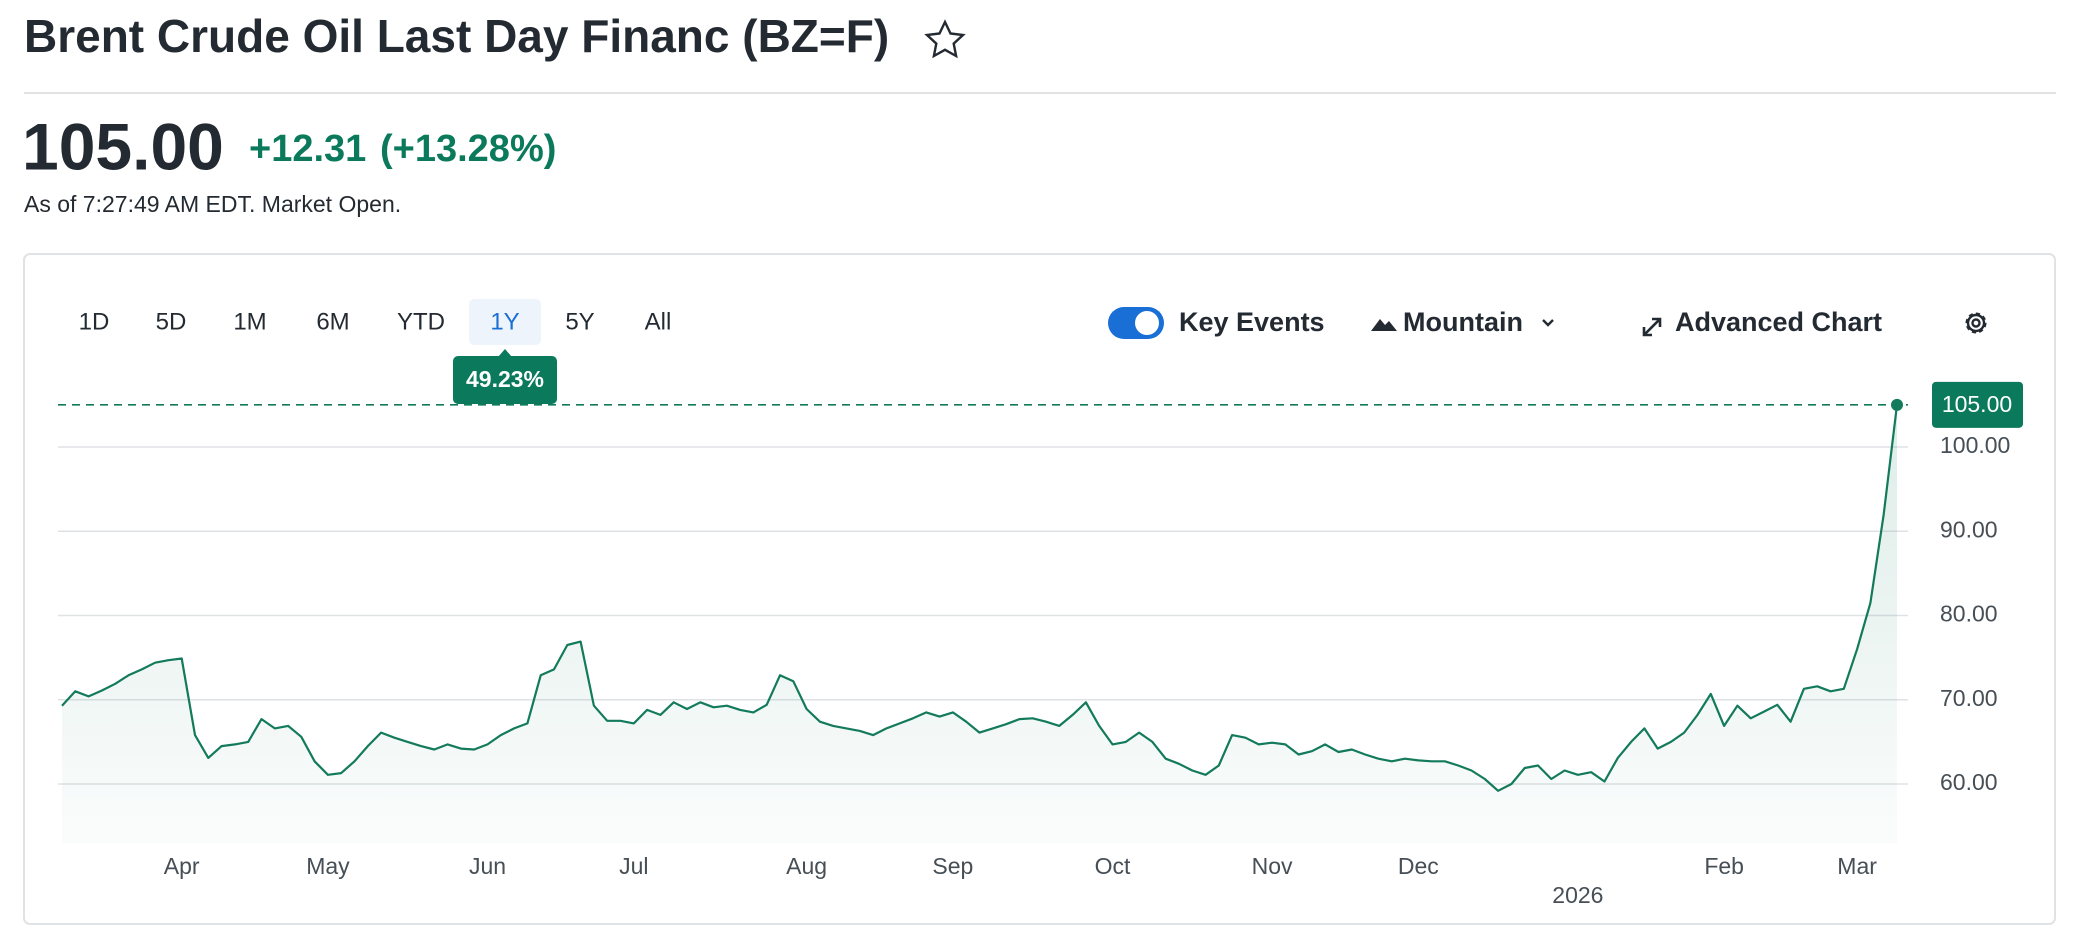  I want to click on range-button: 5Y, so click(579, 321).